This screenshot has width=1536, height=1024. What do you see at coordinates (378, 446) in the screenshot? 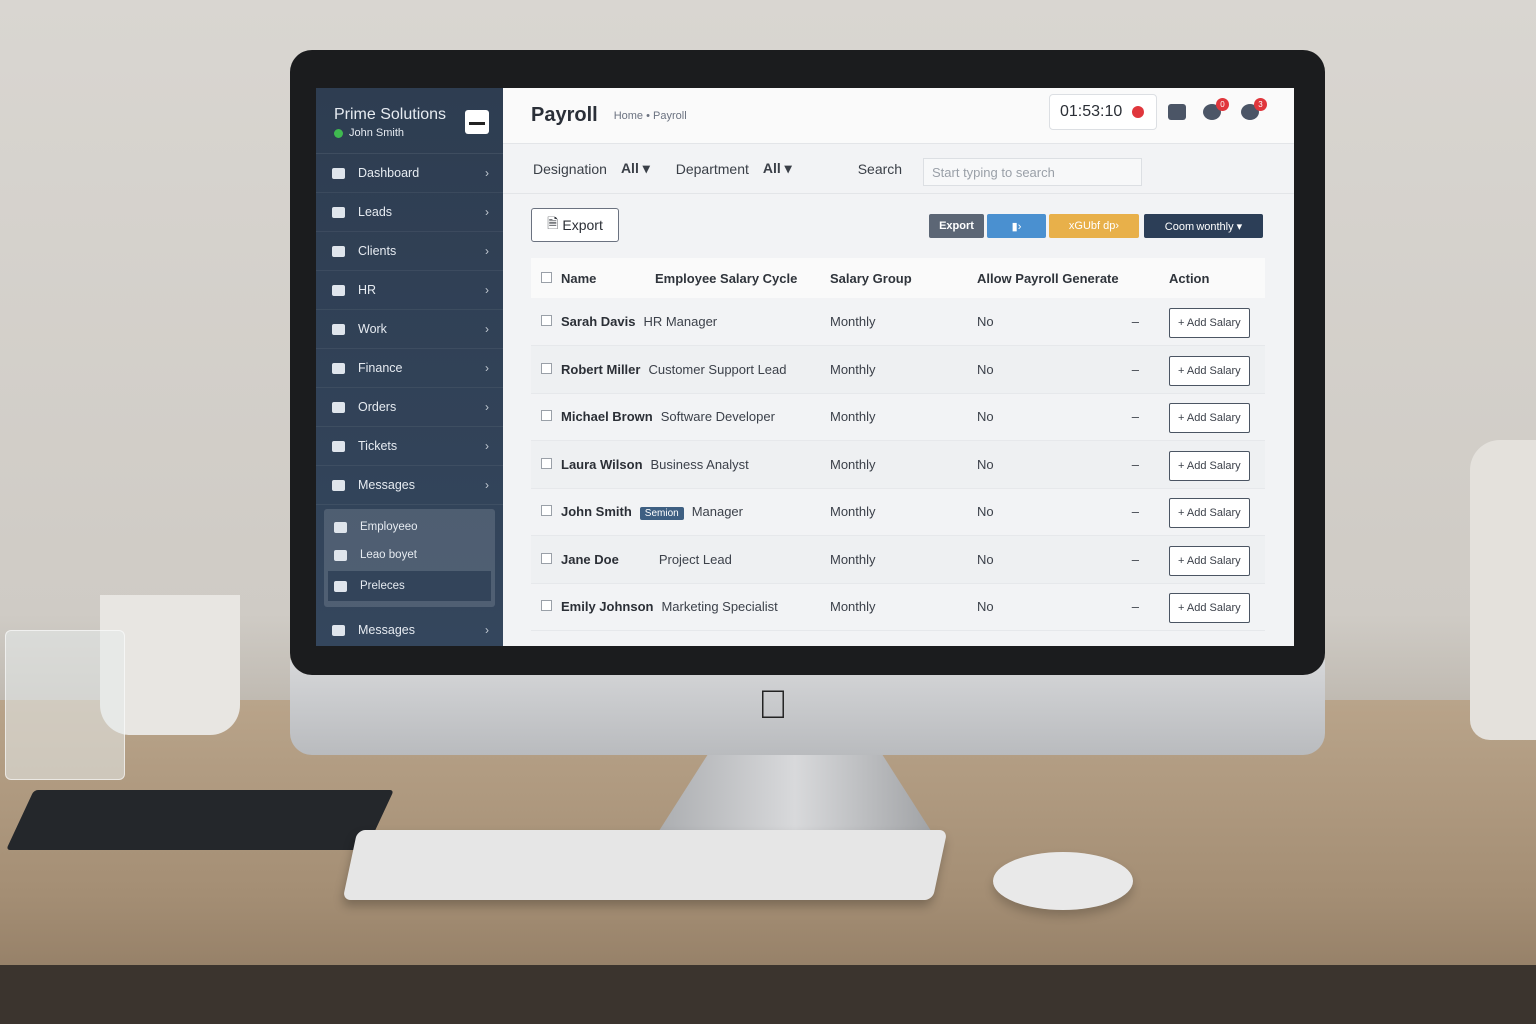
I see `nav-label: Tickets` at bounding box center [378, 446].